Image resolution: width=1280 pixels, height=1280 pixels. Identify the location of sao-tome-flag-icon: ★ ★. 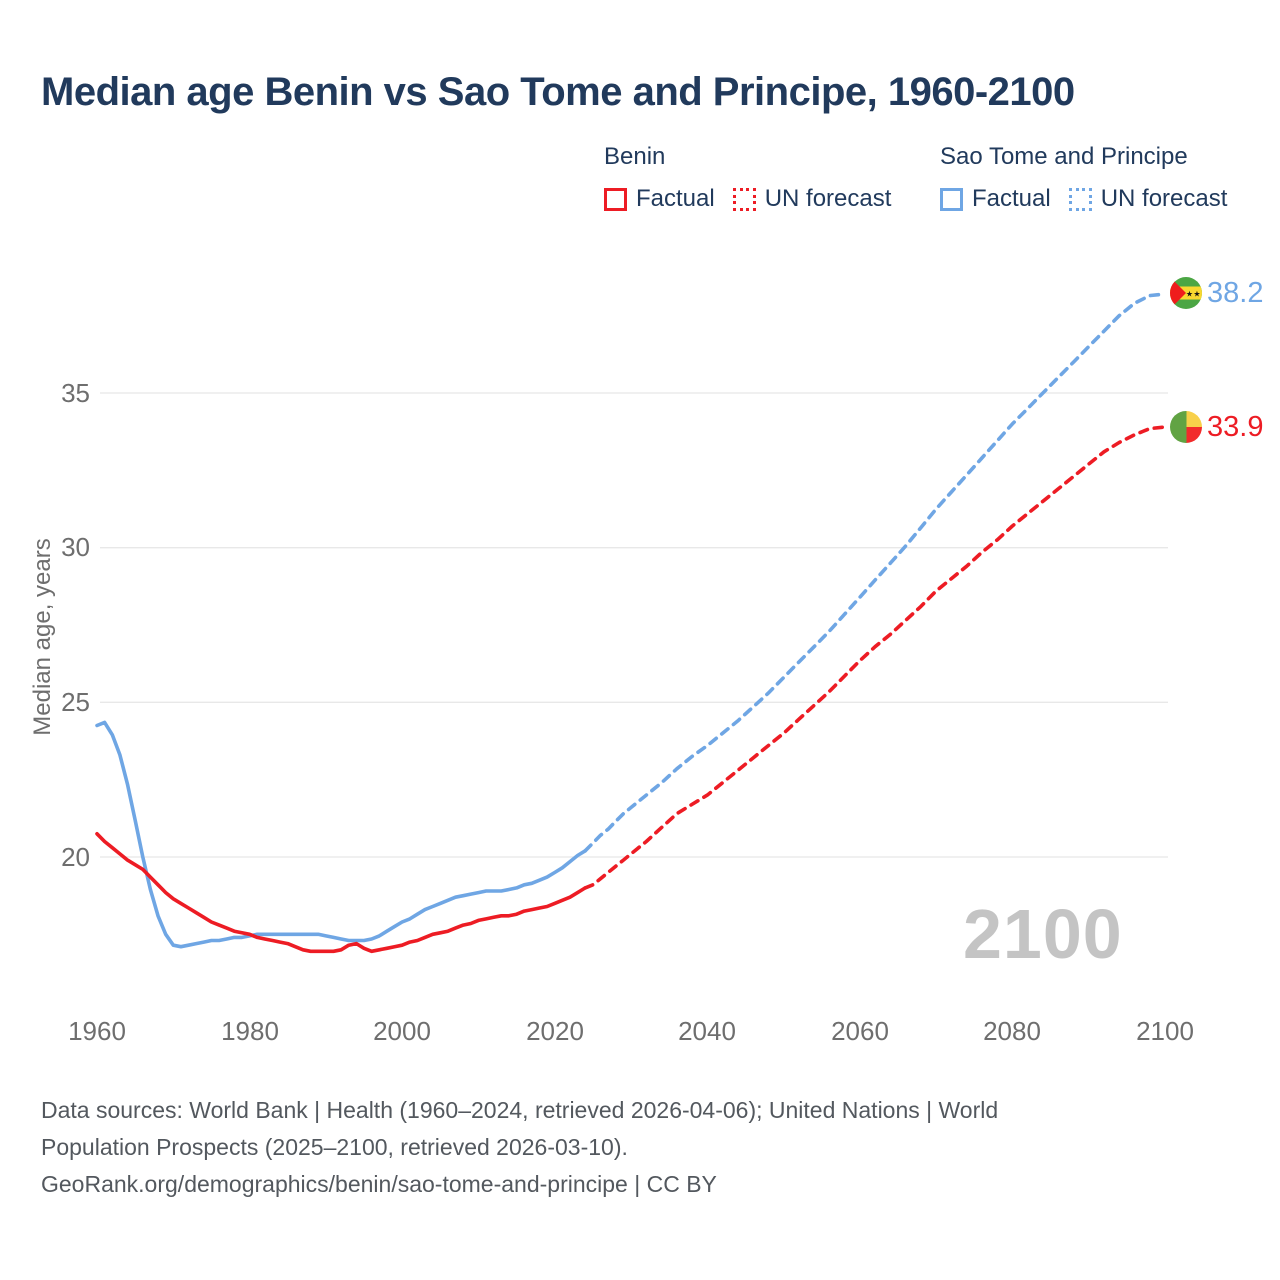
(1186, 293).